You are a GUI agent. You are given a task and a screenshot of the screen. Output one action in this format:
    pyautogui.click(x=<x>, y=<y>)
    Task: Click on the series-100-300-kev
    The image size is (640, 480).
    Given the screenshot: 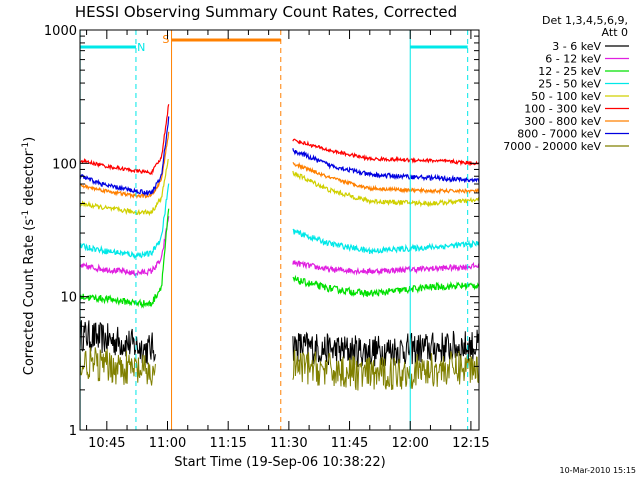 What is the action you would take?
    pyautogui.click(x=279, y=140)
    